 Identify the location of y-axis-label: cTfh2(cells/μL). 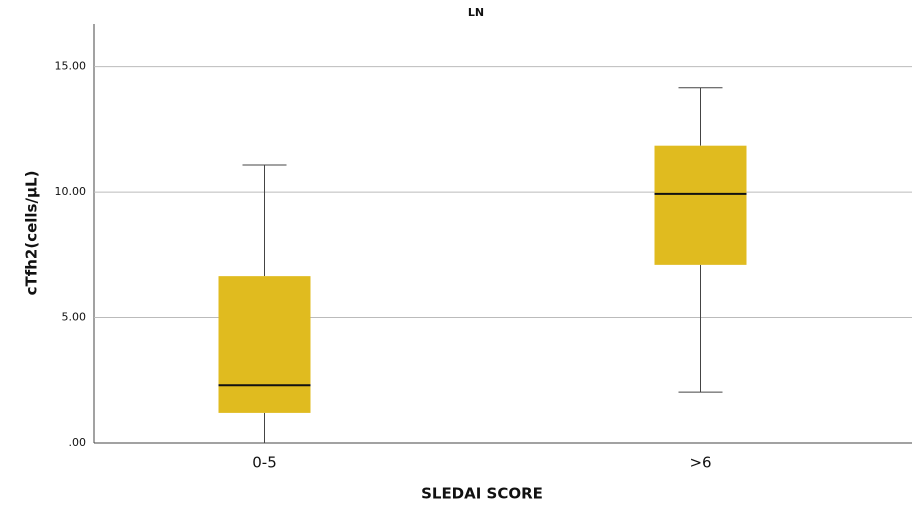
(32, 233).